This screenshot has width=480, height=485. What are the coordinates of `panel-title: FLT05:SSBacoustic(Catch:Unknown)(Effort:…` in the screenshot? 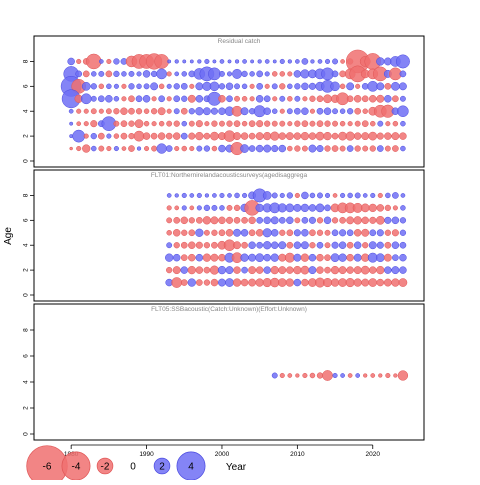 It's located at (229, 309).